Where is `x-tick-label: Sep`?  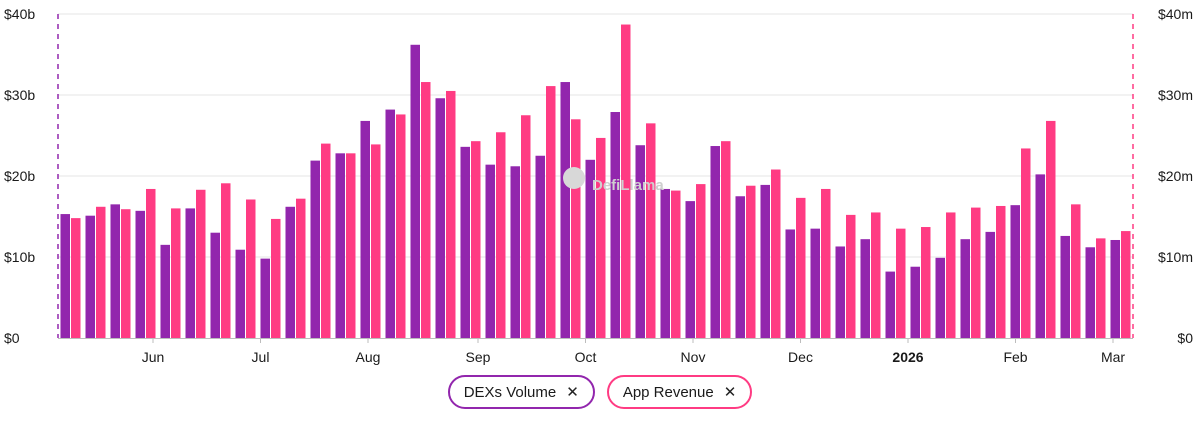
x-tick-label: Sep is located at coordinates (478, 357).